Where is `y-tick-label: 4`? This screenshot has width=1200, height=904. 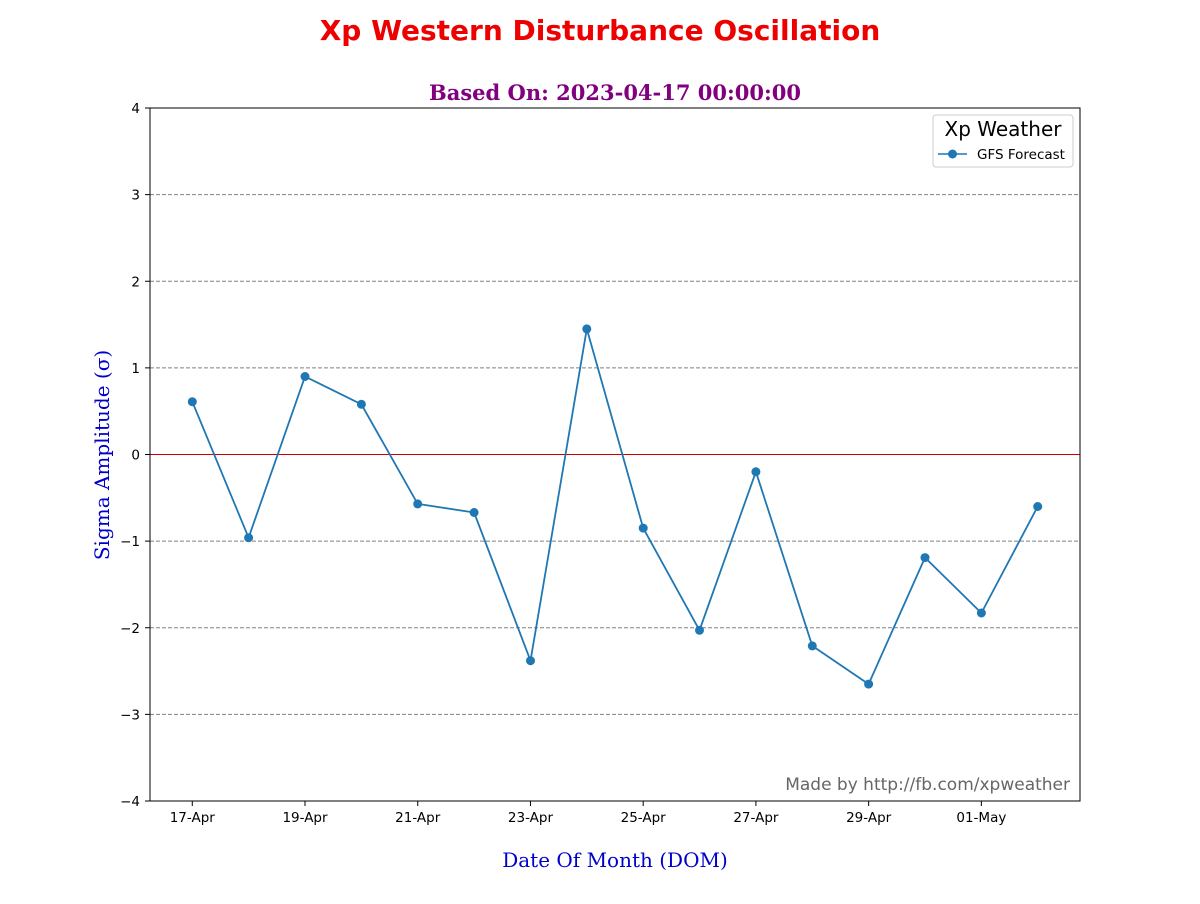
y-tick-label: 4 is located at coordinates (135, 109).